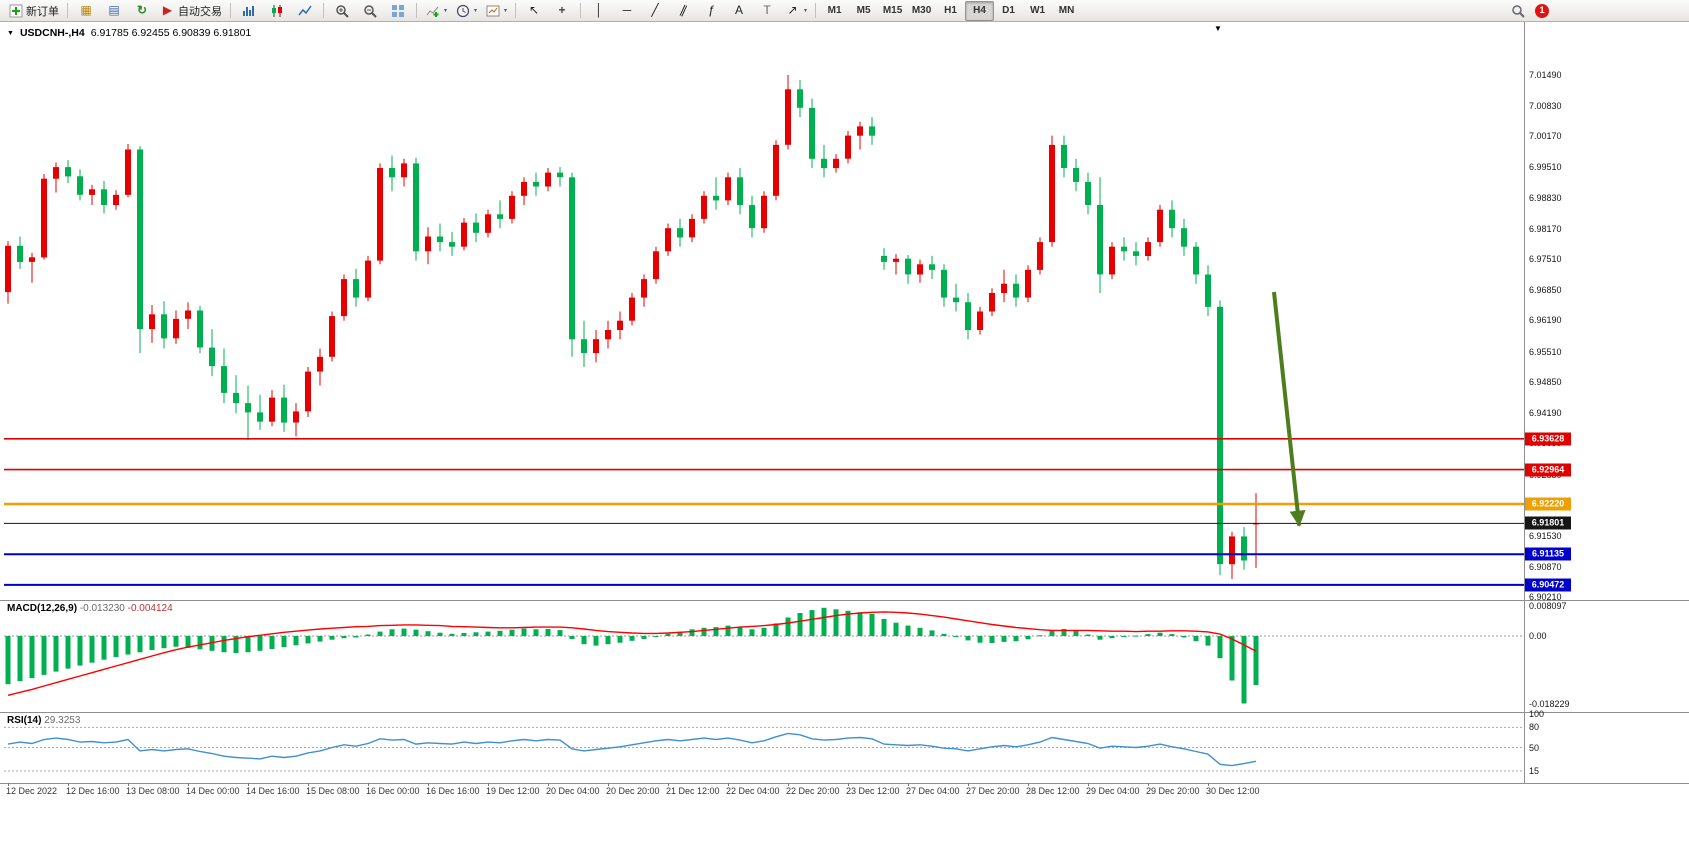 Image resolution: width=1689 pixels, height=861 pixels. What do you see at coordinates (32, 791) in the screenshot?
I see `time-axis-label: 12 Dec 2022` at bounding box center [32, 791].